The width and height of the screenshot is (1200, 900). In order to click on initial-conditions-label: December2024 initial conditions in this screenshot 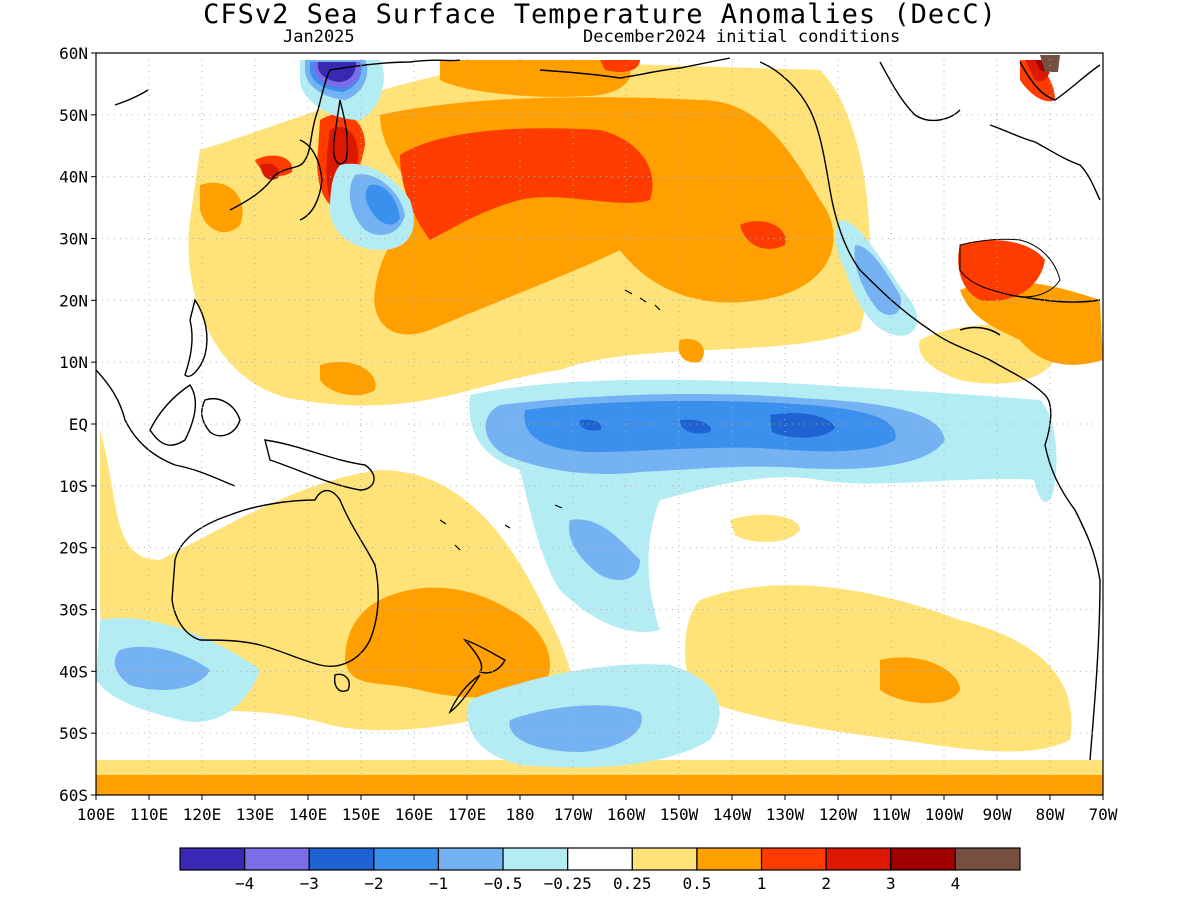, I will do `click(742, 37)`.